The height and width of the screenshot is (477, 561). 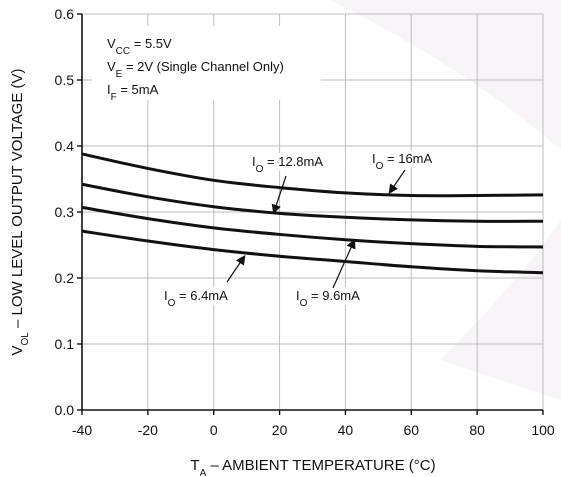 What do you see at coordinates (280, 430) in the screenshot?
I see `x-tick-label: 20` at bounding box center [280, 430].